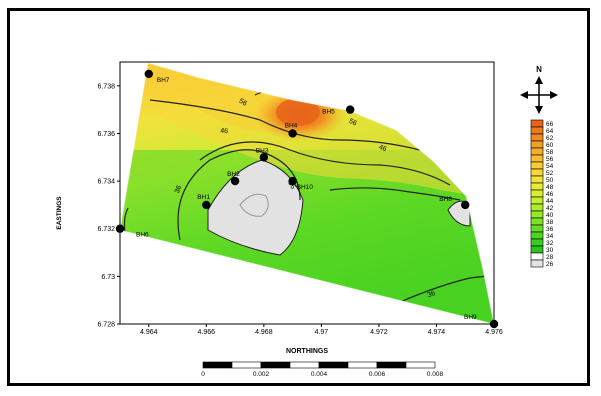 The height and width of the screenshot is (396, 601). What do you see at coordinates (437, 332) in the screenshot?
I see `x-tick-label: 4.974` at bounding box center [437, 332].